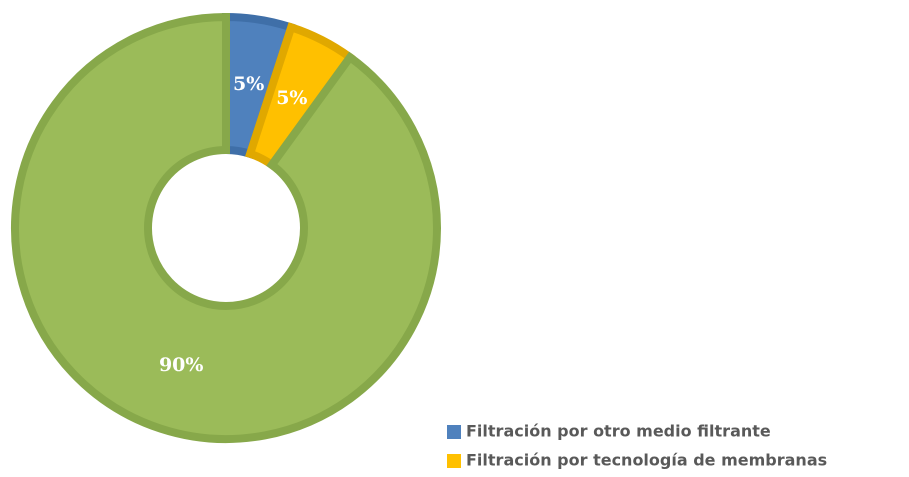 The width and height of the screenshot is (909, 477). What do you see at coordinates (618, 431) in the screenshot?
I see `legend-label: Filtración por otro medio filtrante` at bounding box center [618, 431].